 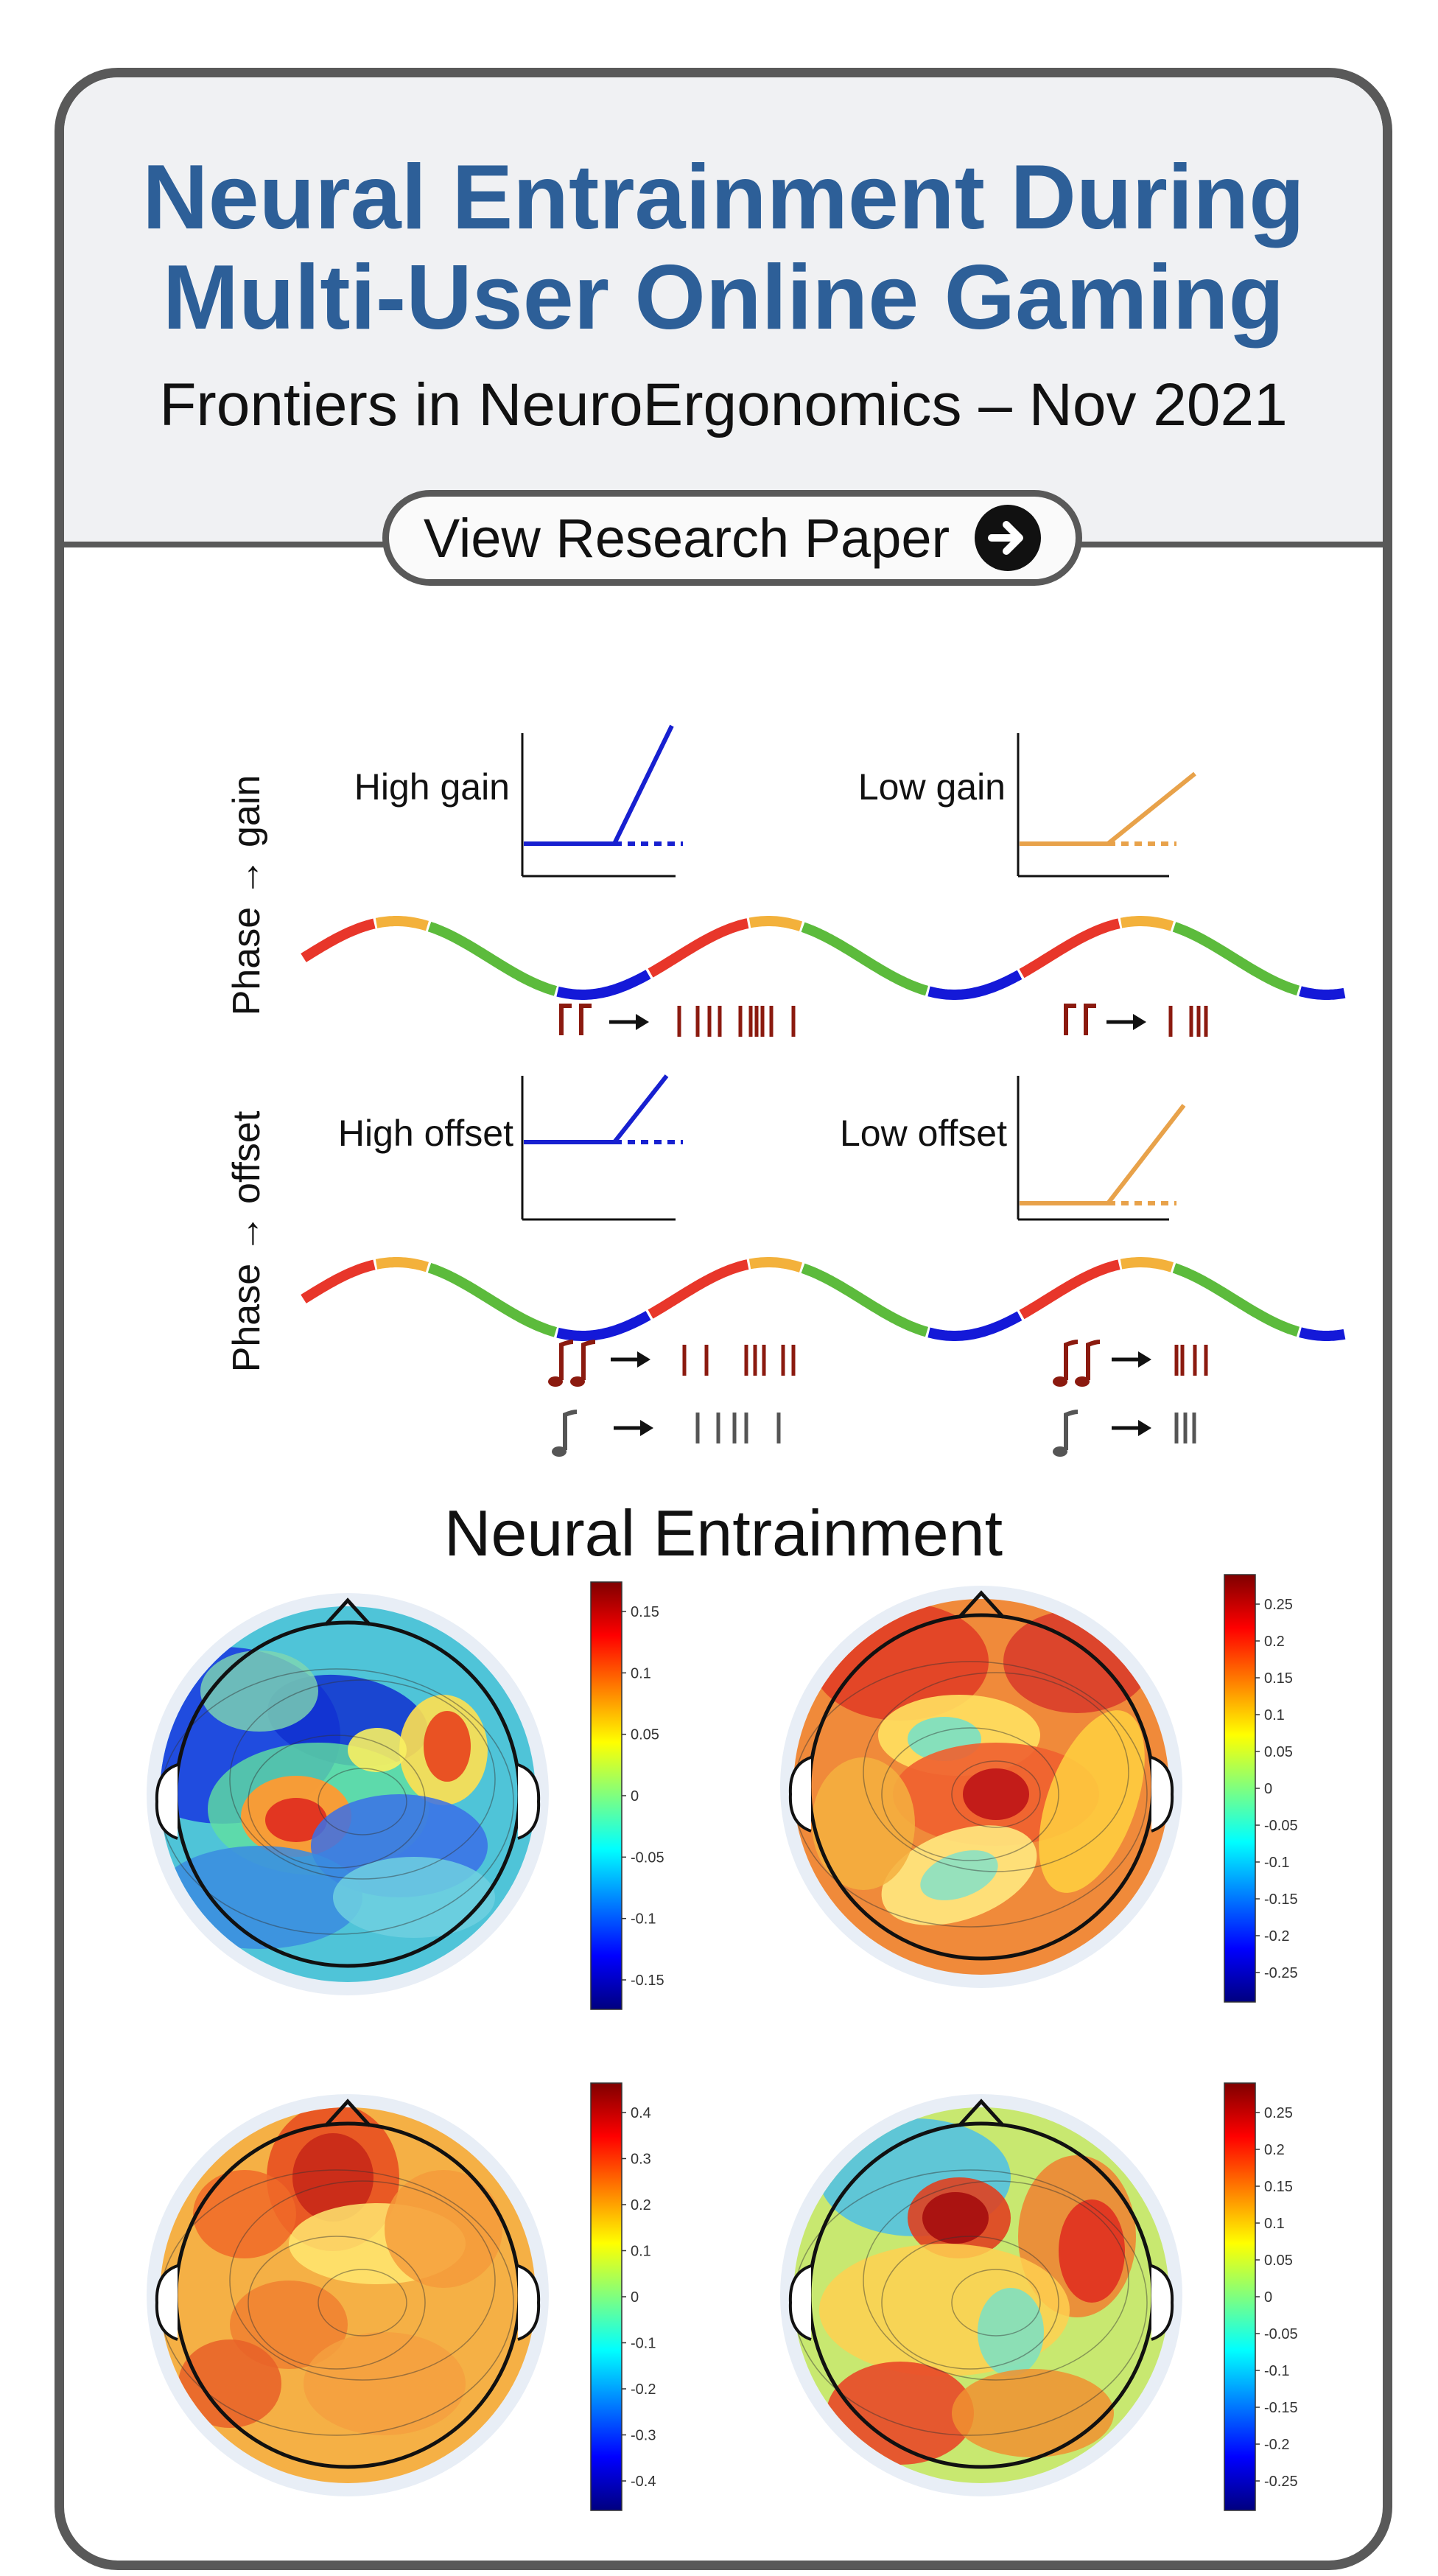 What do you see at coordinates (1027, 805) in the screenshot?
I see `low-gain-inset: Low gain` at bounding box center [1027, 805].